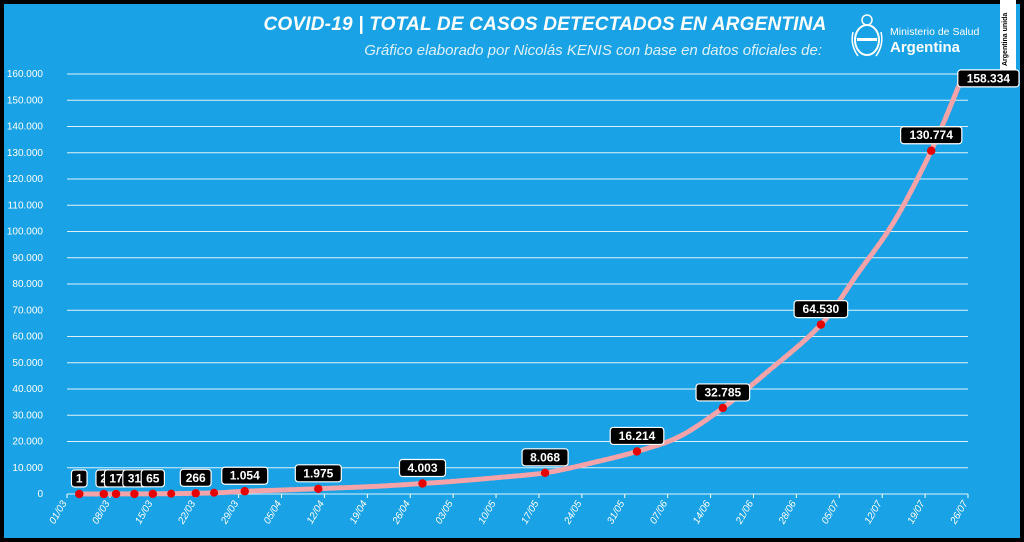  What do you see at coordinates (27, 363) in the screenshot?
I see `y-tick-label: 50.000` at bounding box center [27, 363].